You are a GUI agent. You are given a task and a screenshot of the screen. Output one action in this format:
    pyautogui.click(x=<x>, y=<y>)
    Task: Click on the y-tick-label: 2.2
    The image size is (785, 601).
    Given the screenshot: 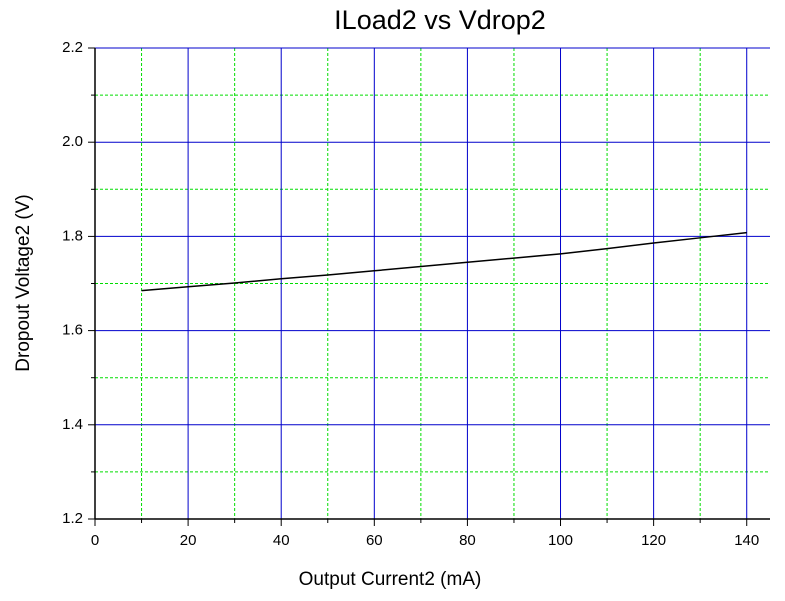 What is the action you would take?
    pyautogui.click(x=72, y=47)
    